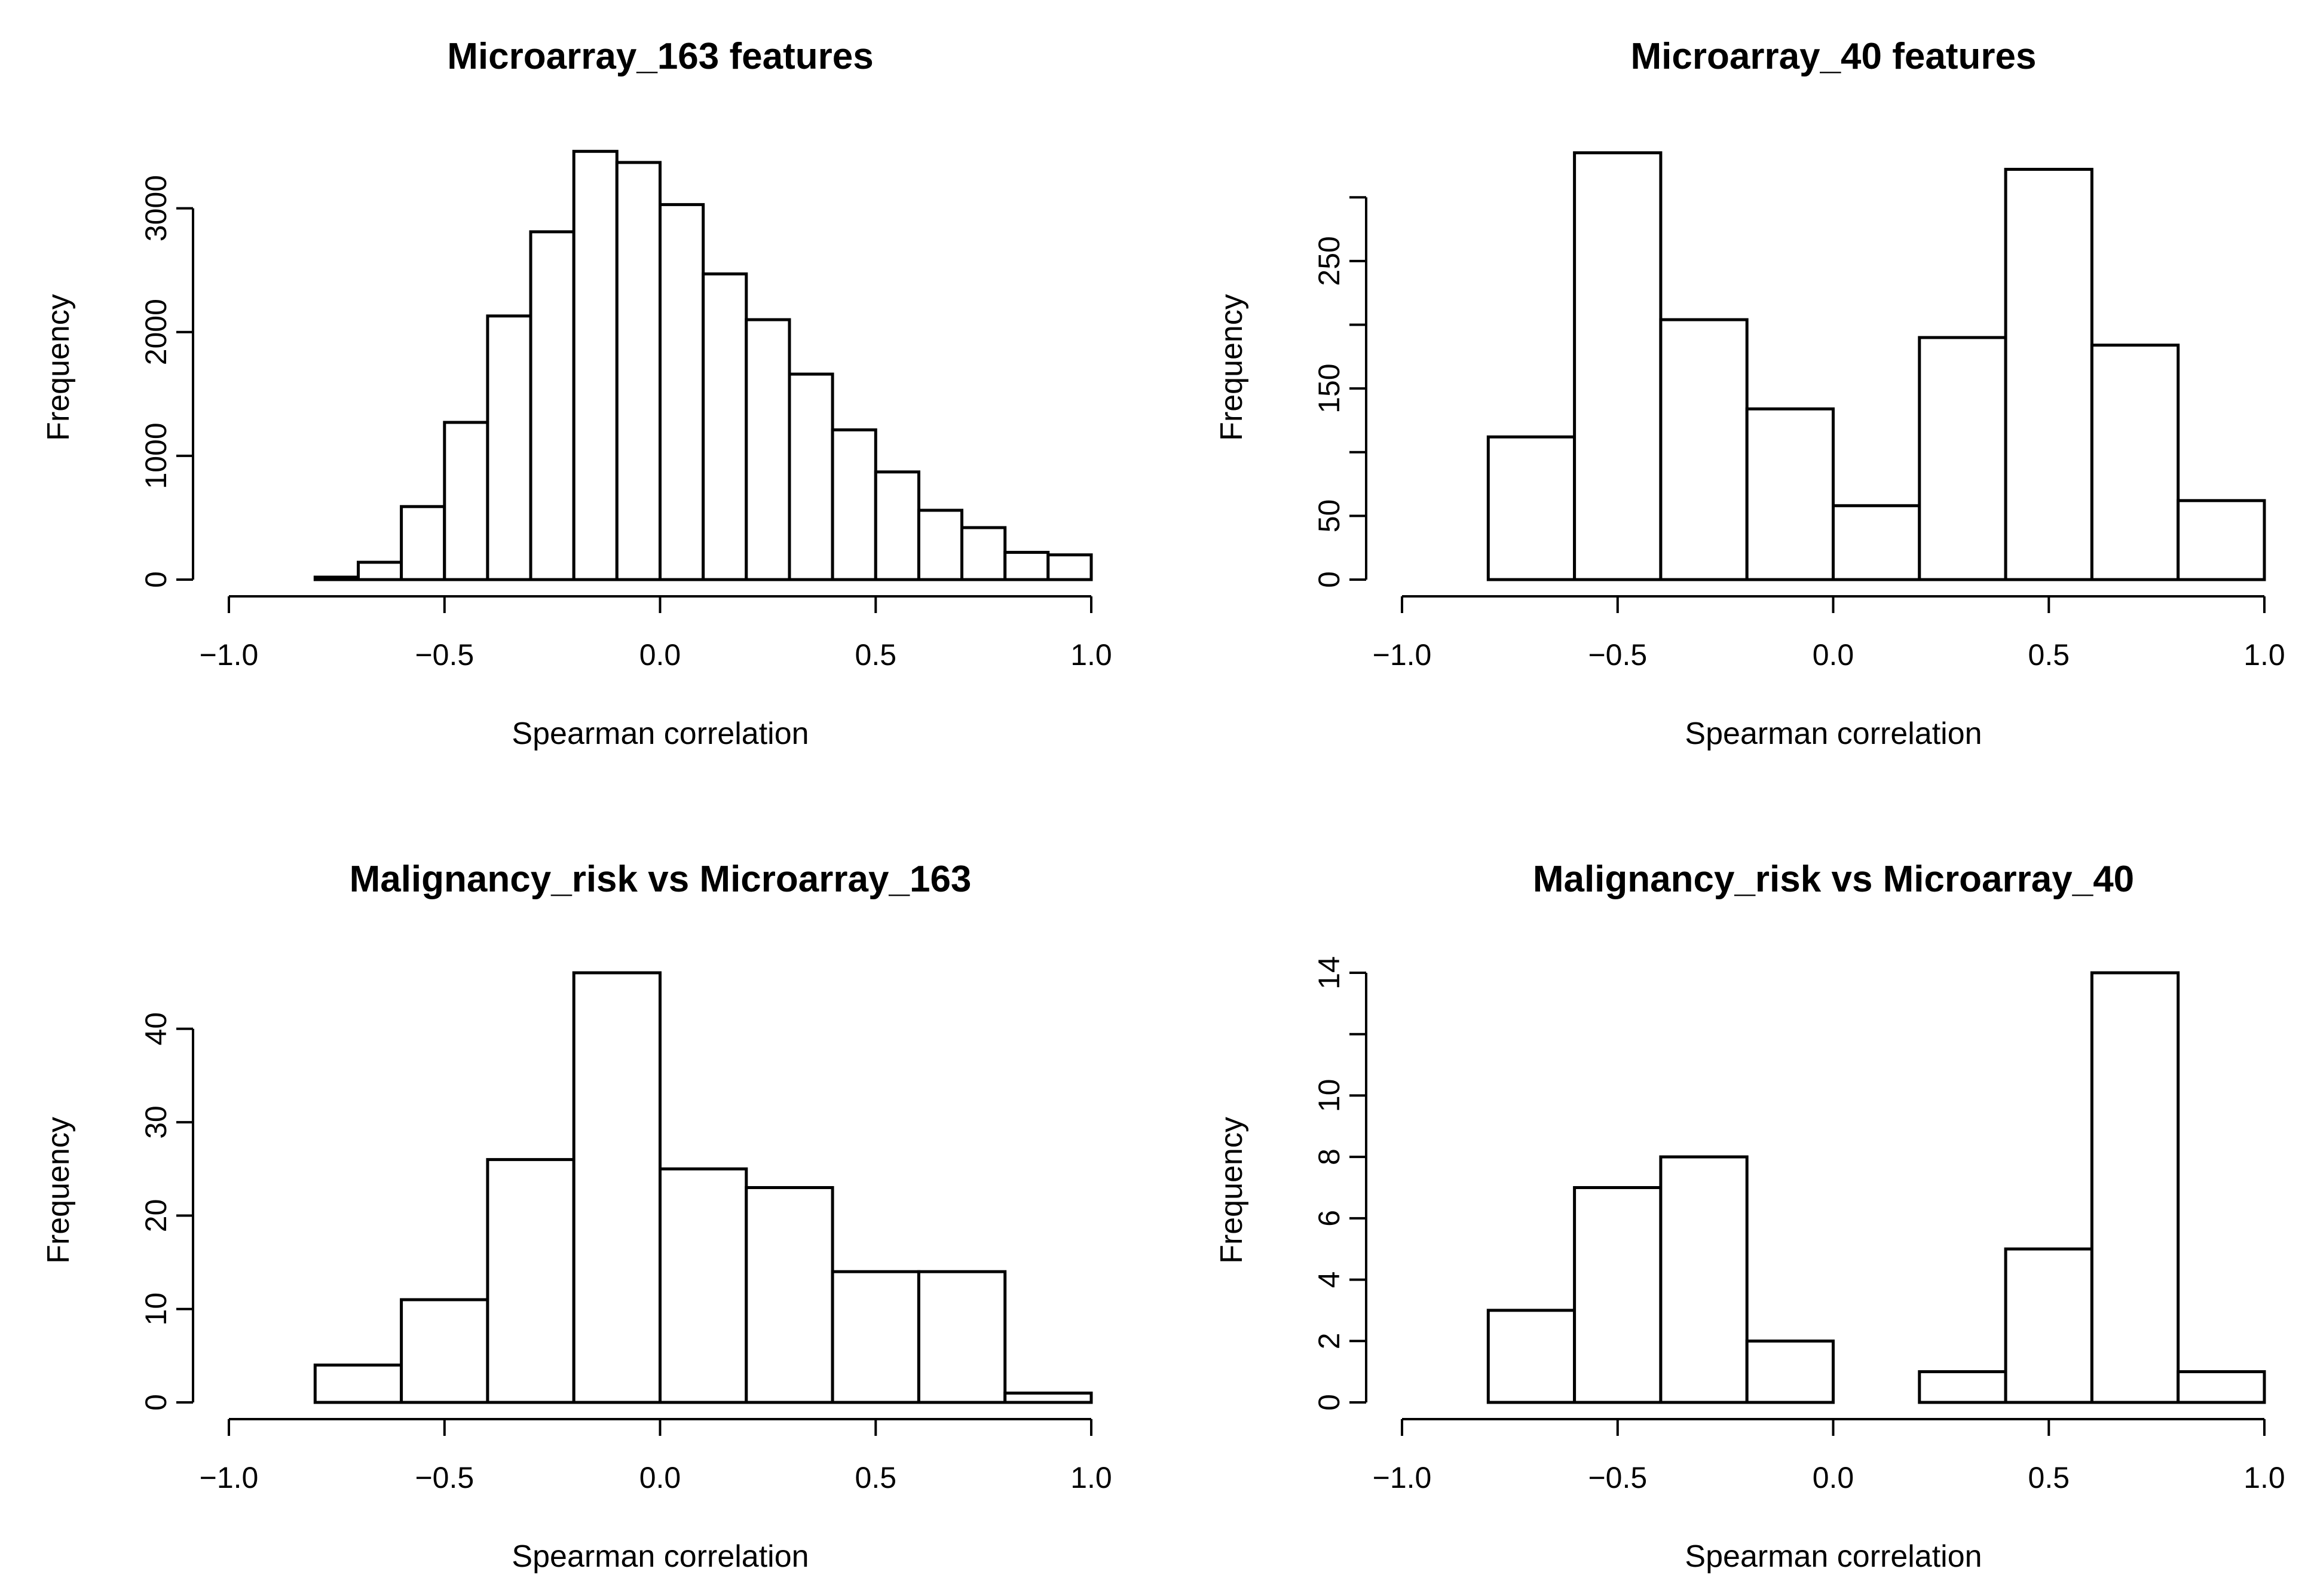 This screenshot has height=1596, width=2308. I want to click on panel-2-y-axis: 0 50 150 250, so click(1340, 392).